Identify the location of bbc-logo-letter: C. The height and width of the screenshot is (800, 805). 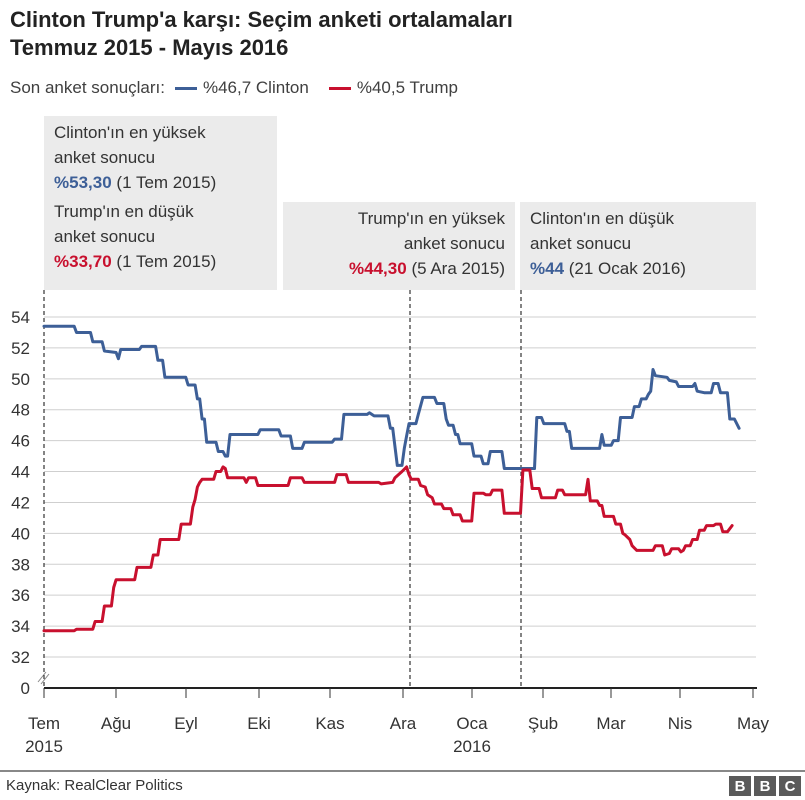
(790, 786).